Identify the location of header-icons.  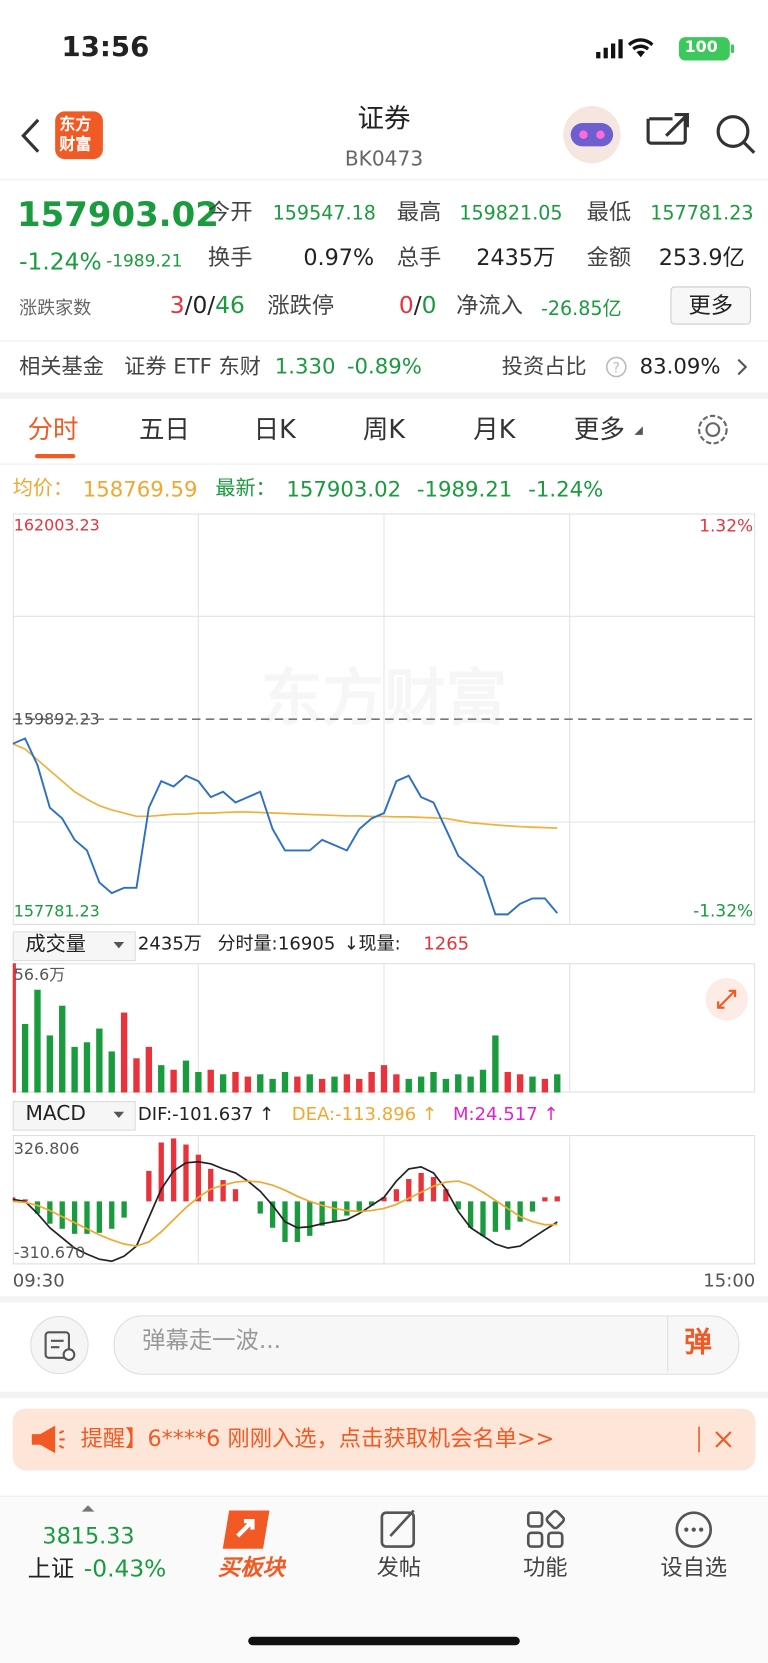
(661, 136).